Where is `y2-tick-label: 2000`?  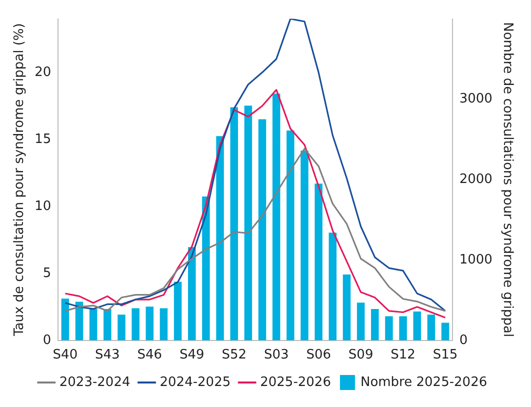 y2-tick-label: 2000 is located at coordinates (475, 179).